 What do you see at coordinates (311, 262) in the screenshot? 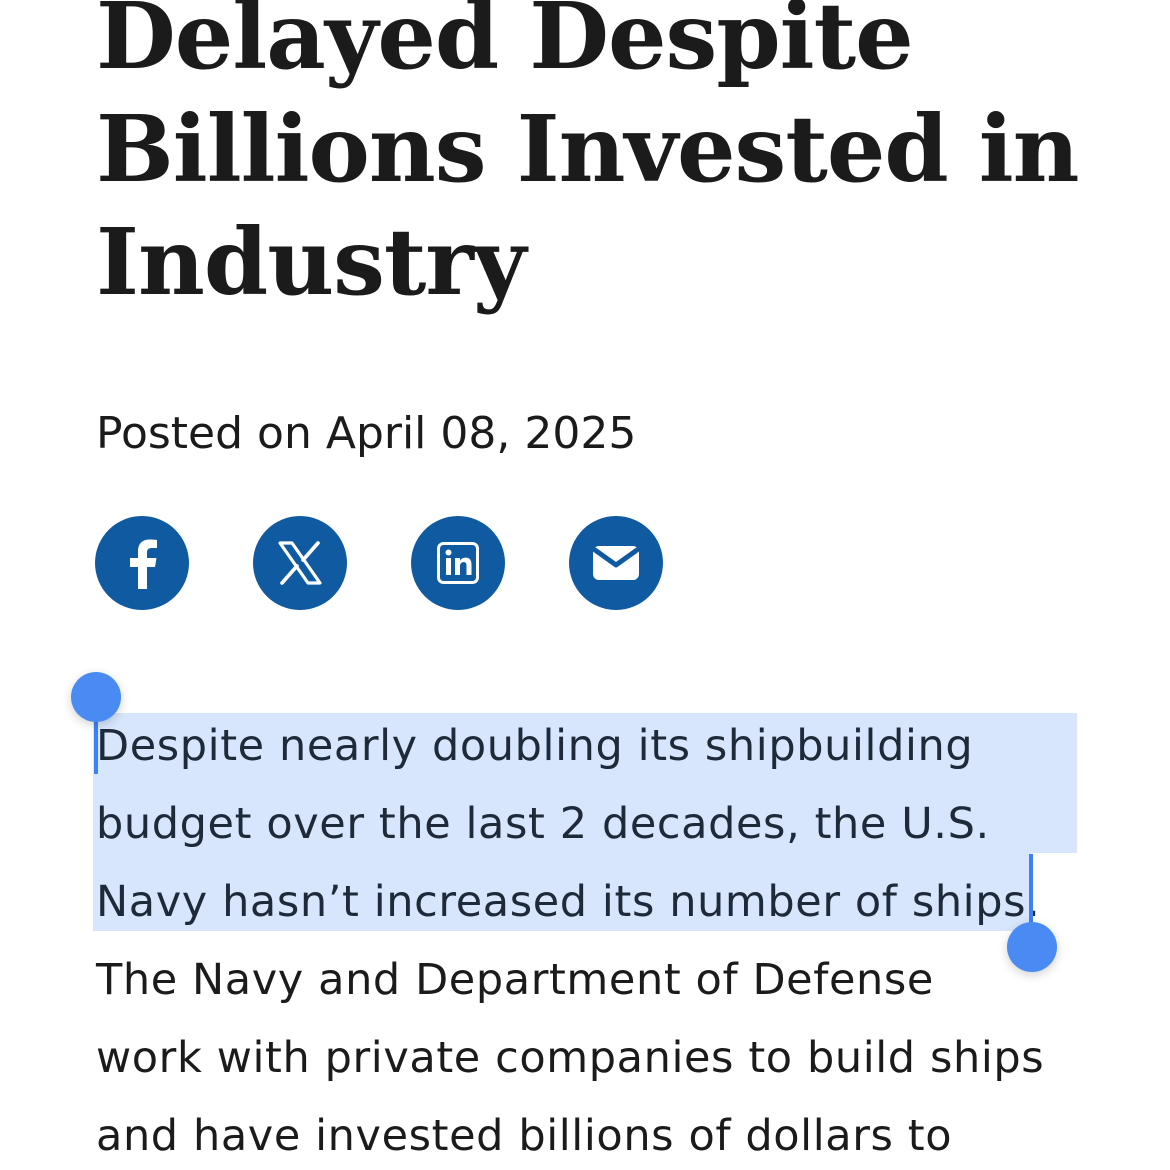
I see `headline-line-3: Industry` at bounding box center [311, 262].